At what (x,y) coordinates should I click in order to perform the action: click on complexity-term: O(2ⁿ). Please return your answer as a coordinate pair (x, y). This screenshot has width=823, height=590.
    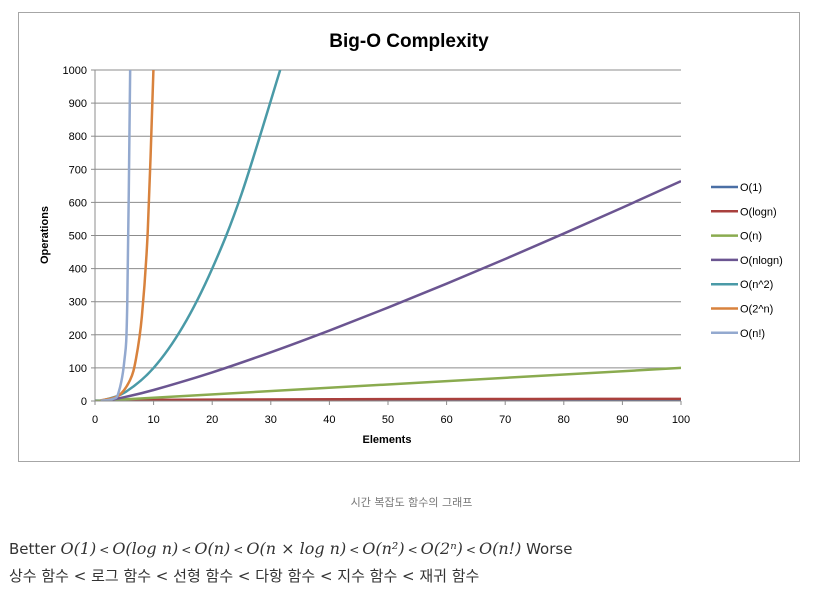
    Looking at the image, I should click on (441, 548).